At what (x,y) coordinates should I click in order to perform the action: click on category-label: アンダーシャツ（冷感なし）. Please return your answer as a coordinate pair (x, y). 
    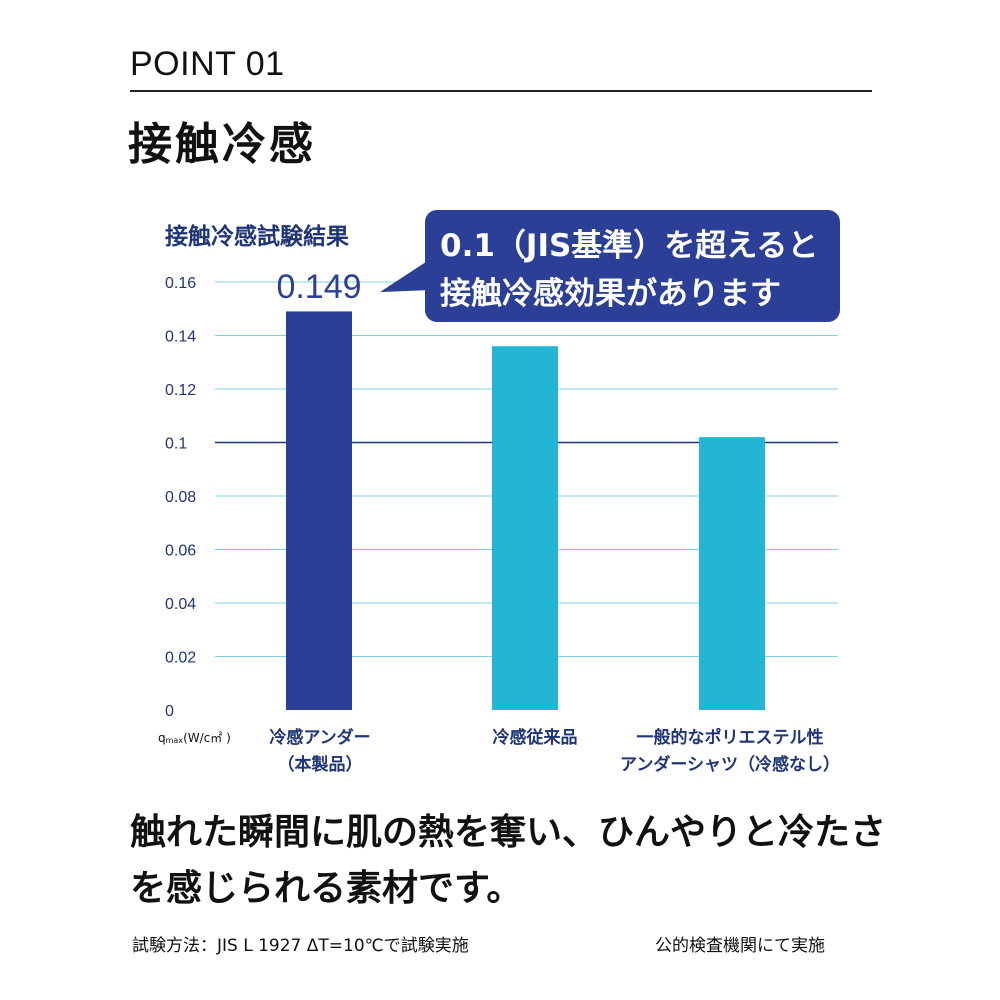
    Looking at the image, I should click on (730, 764).